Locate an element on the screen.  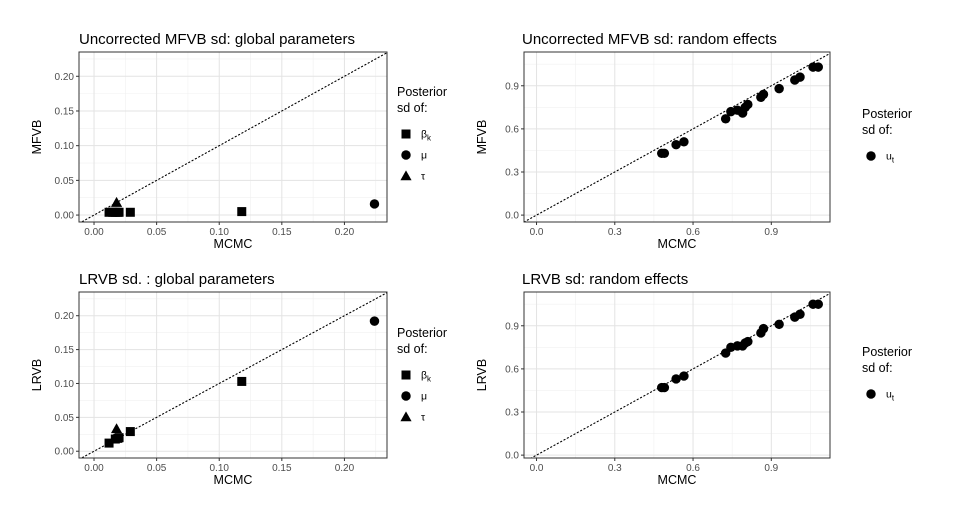
series-triangle is located at coordinates (116, 428).